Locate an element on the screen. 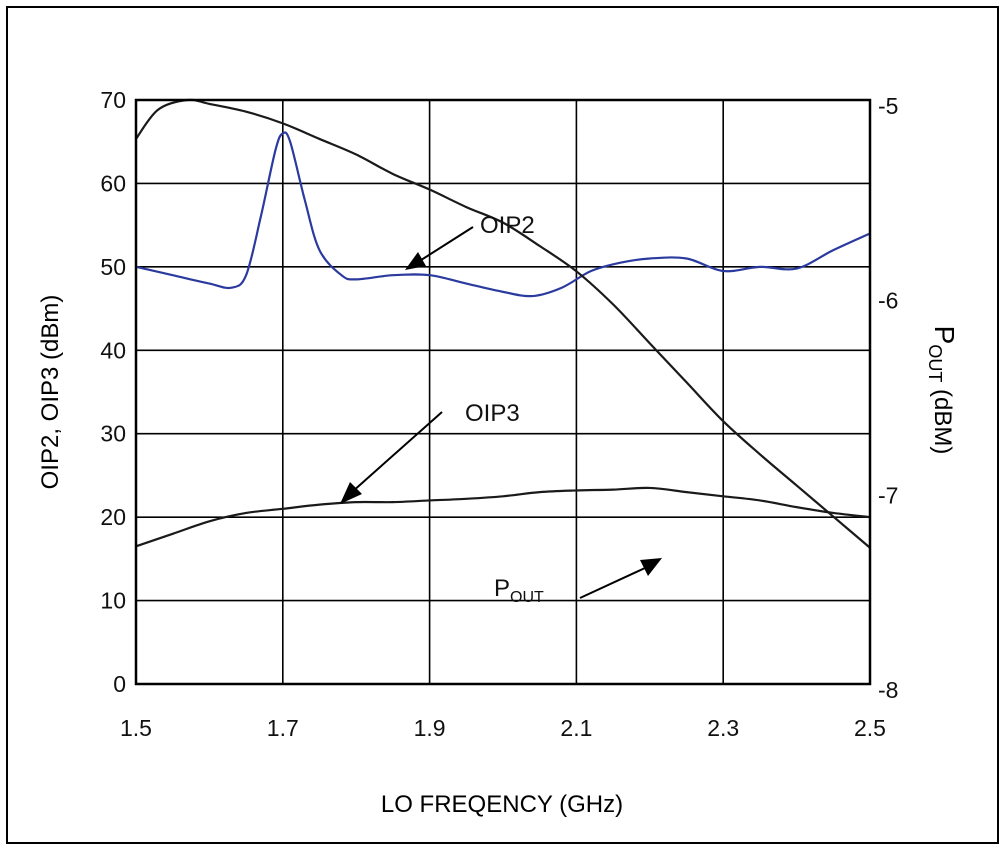 The height and width of the screenshot is (848, 1007). x-tick-label: 2.3 is located at coordinates (723, 728).